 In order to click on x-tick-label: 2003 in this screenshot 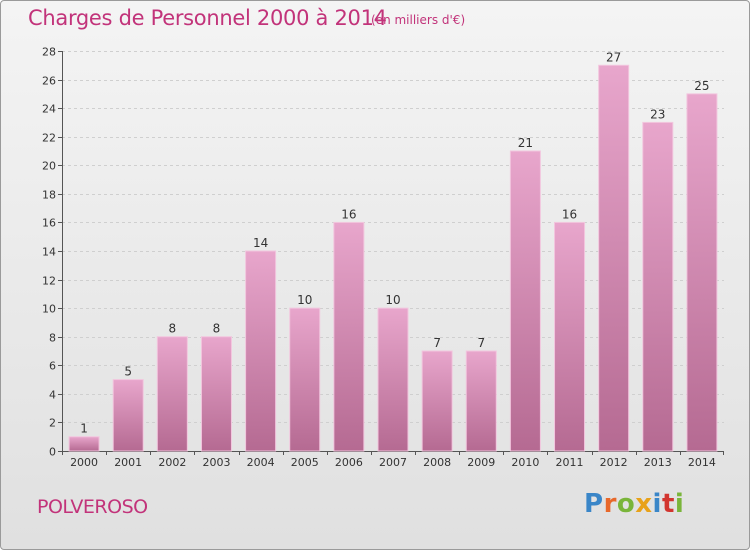, I will do `click(216, 462)`.